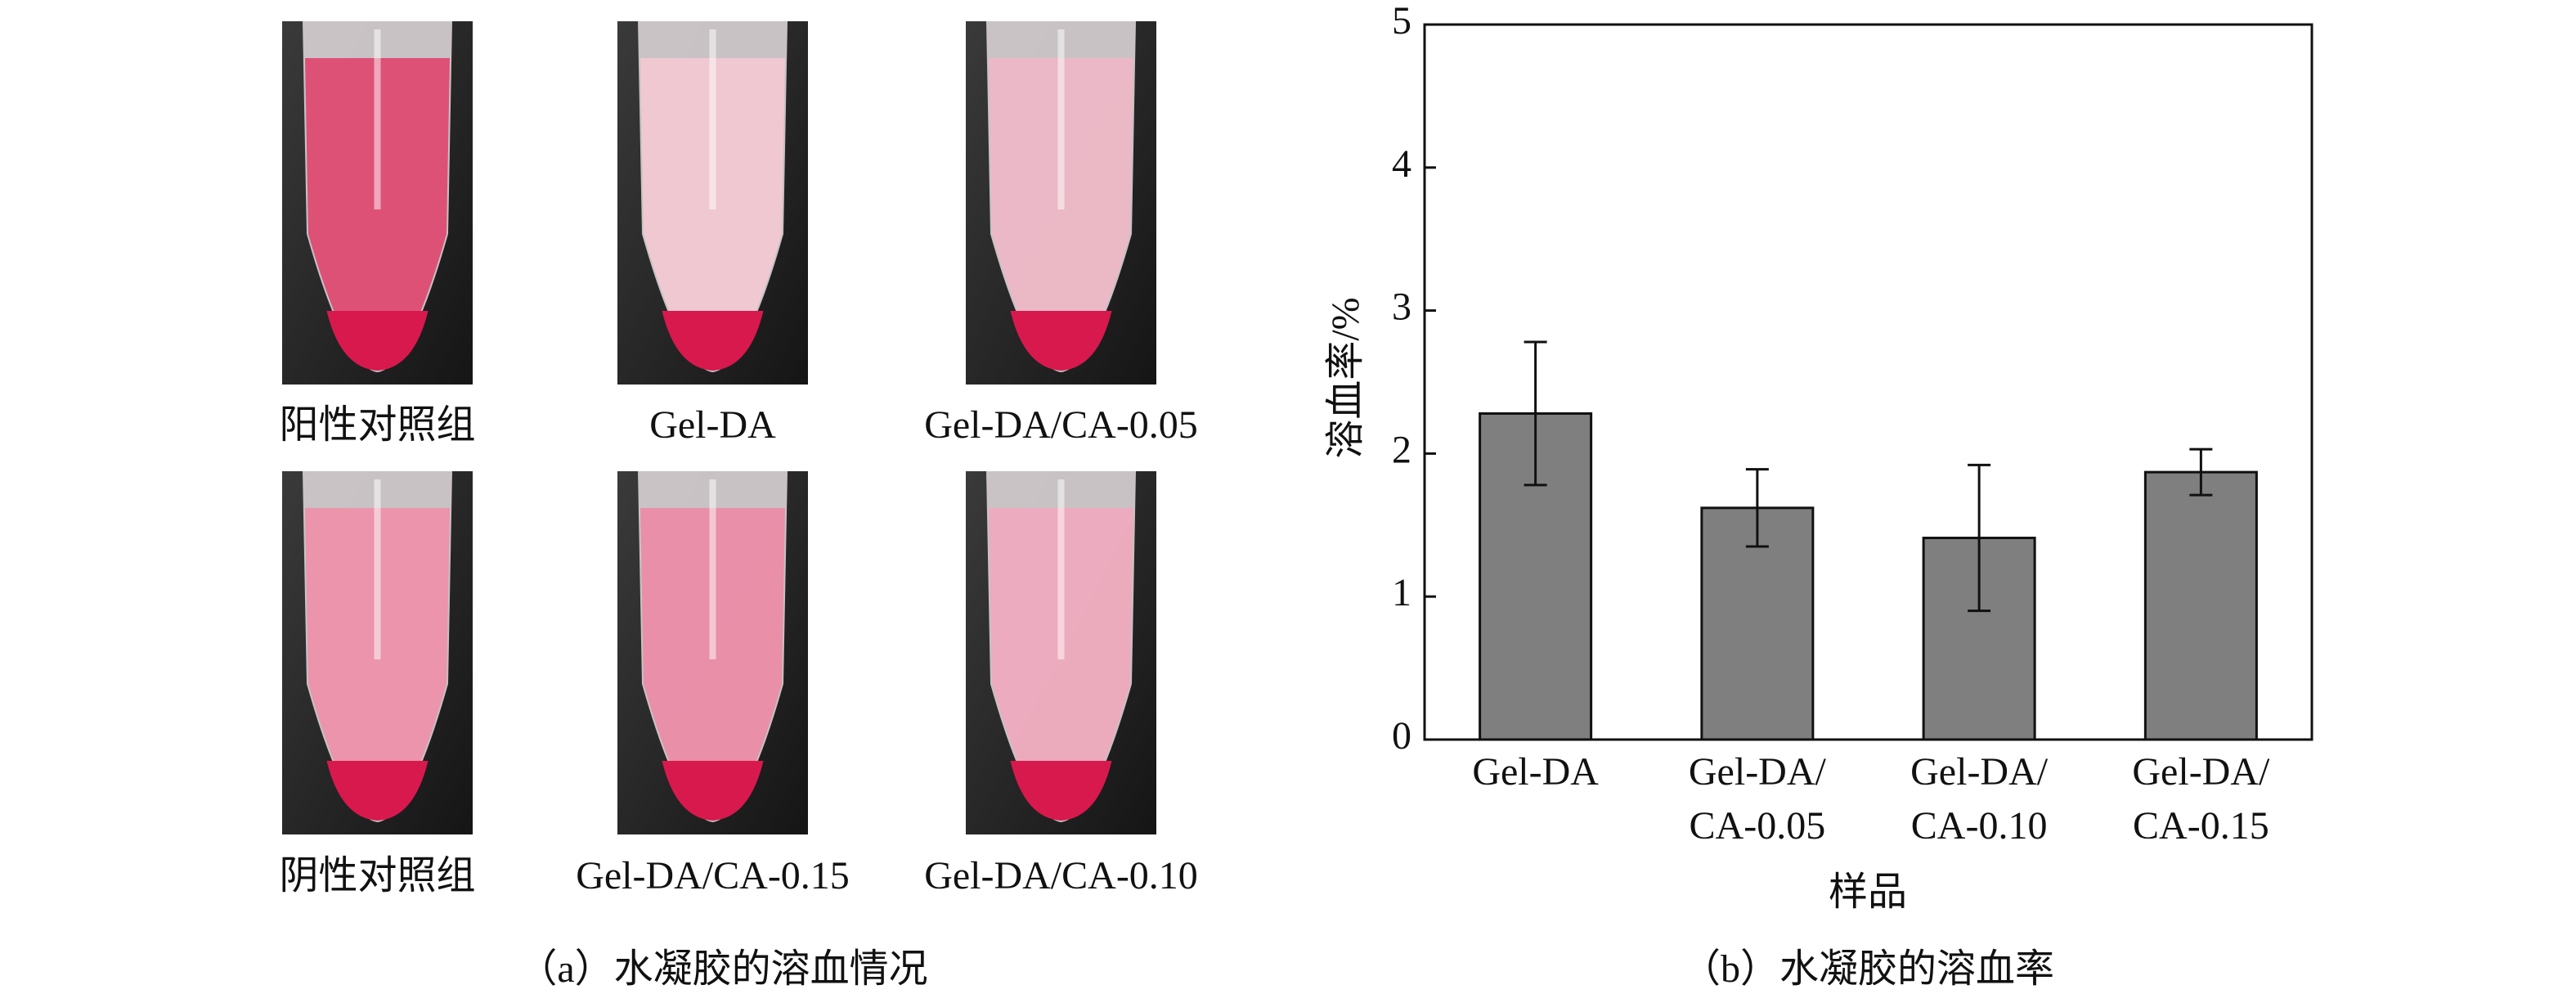  I want to click on y-tick-label: 0, so click(1401, 736).